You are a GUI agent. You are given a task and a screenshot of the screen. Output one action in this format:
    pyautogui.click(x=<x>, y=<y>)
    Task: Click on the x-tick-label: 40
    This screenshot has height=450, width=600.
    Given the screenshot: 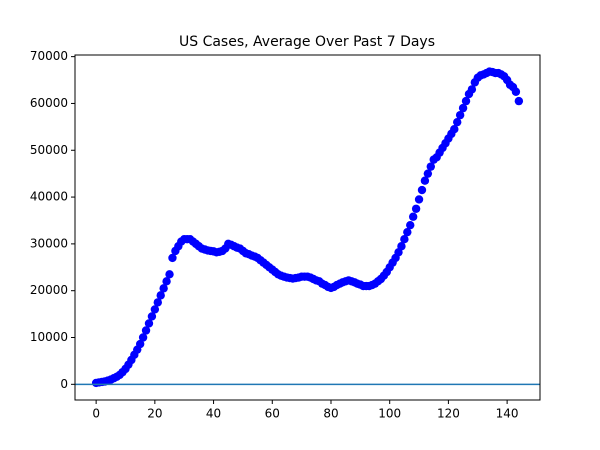 What is the action you would take?
    pyautogui.click(x=213, y=414)
    